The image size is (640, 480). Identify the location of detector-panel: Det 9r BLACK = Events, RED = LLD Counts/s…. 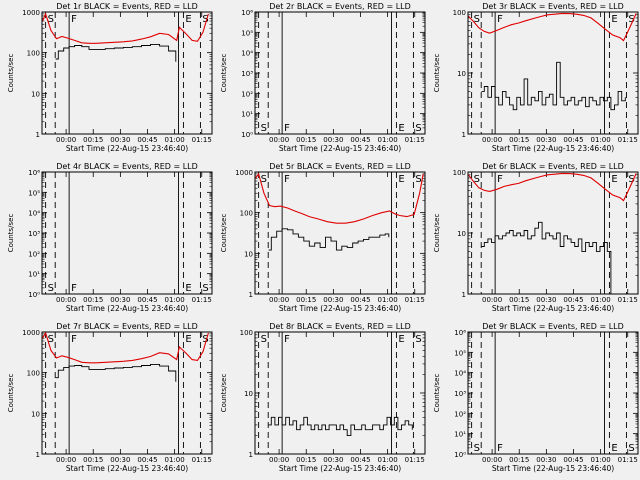
(536, 397).